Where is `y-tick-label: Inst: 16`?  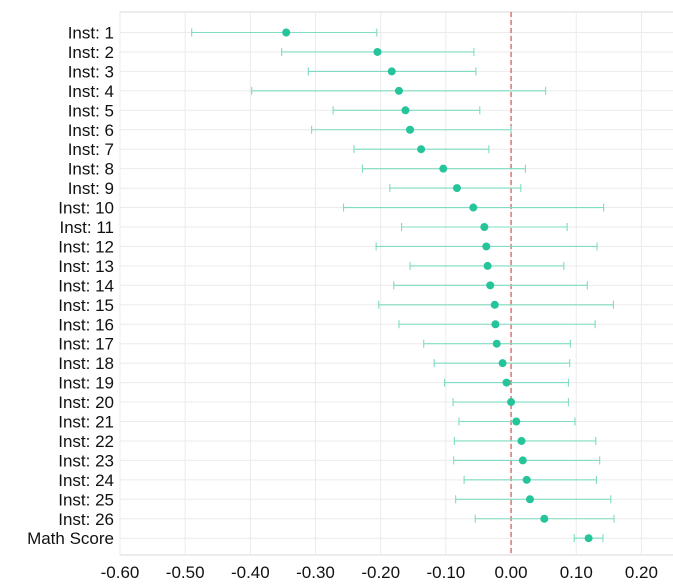
y-tick-label: Inst: 16 is located at coordinates (86, 324).